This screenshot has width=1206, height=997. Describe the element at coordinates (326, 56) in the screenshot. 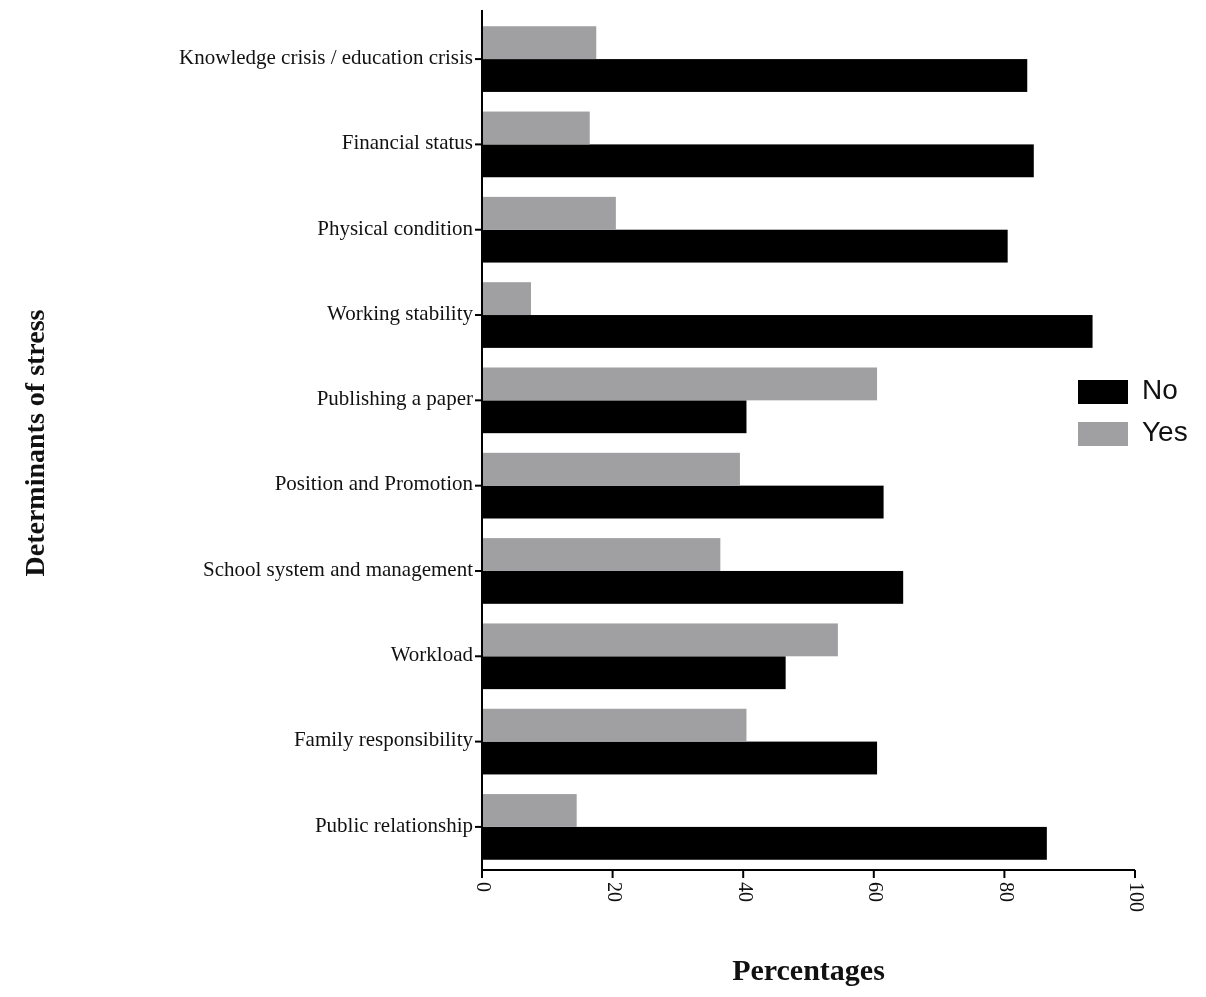

I see `y-tick-label: Knowledge crisis / education crisis` at that location.